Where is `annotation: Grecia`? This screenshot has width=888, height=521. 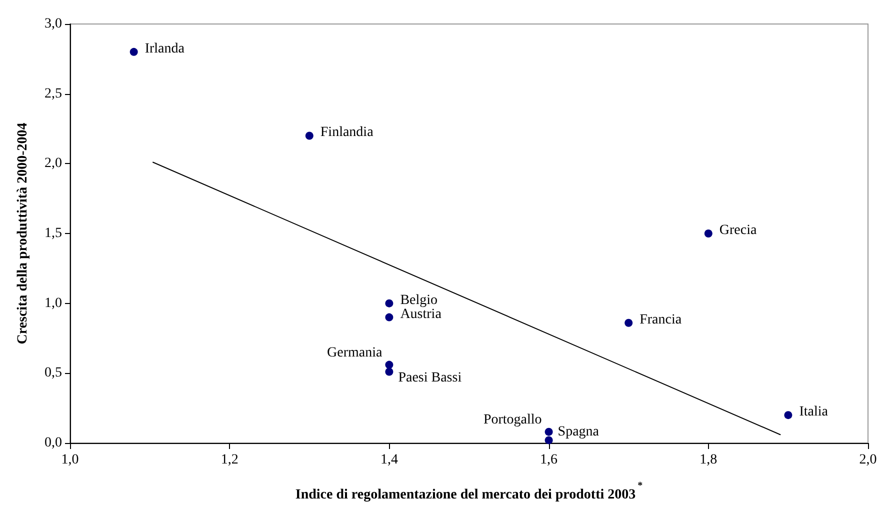 annotation: Grecia is located at coordinates (738, 230).